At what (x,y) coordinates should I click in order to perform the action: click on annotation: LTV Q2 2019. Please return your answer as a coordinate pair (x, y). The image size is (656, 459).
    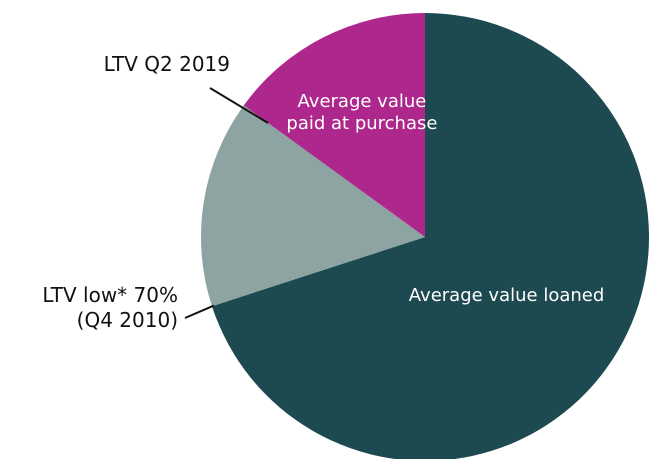
    Looking at the image, I should click on (135, 64).